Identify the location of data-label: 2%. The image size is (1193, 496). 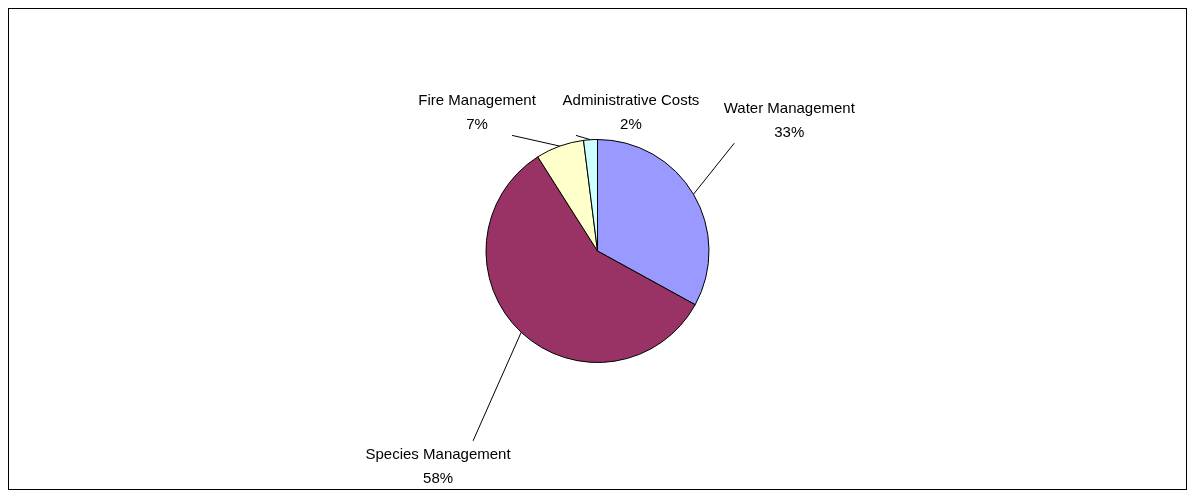
(631, 124).